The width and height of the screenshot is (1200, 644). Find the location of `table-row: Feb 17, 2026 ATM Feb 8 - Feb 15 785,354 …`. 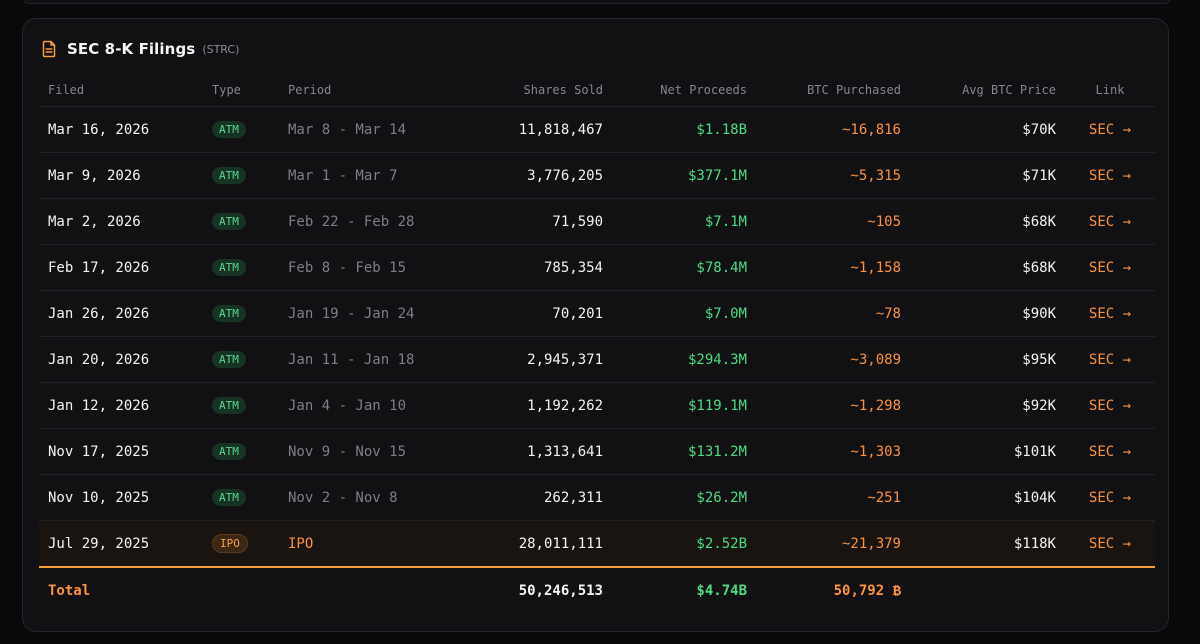

table-row: Feb 17, 2026 ATM Feb 8 - Feb 15 785,354 … is located at coordinates (597, 267).